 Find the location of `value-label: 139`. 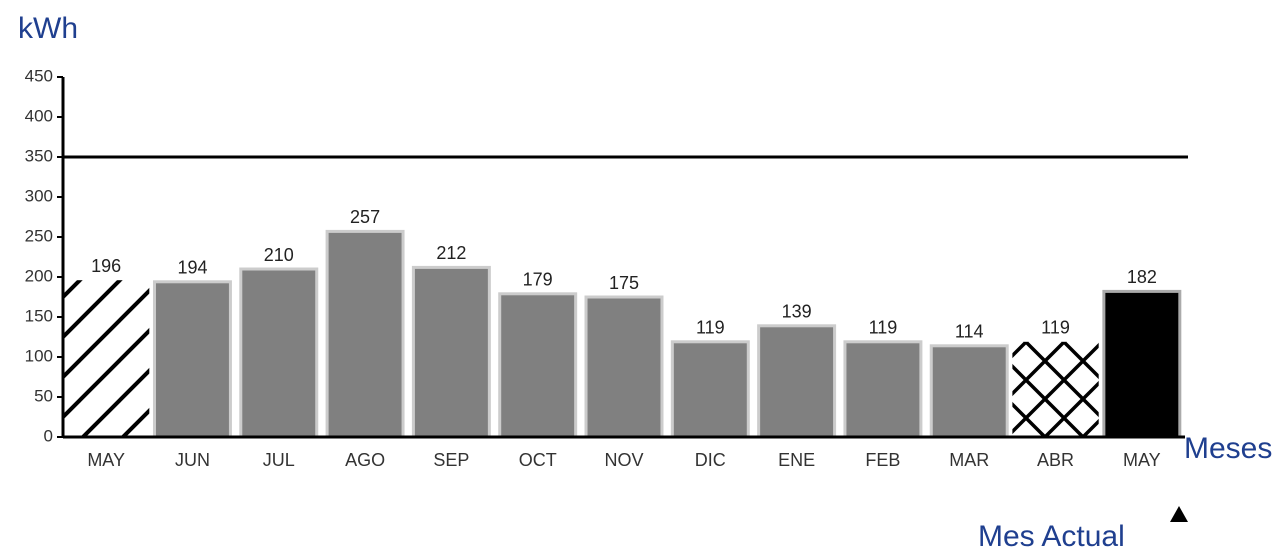

value-label: 139 is located at coordinates (797, 312).